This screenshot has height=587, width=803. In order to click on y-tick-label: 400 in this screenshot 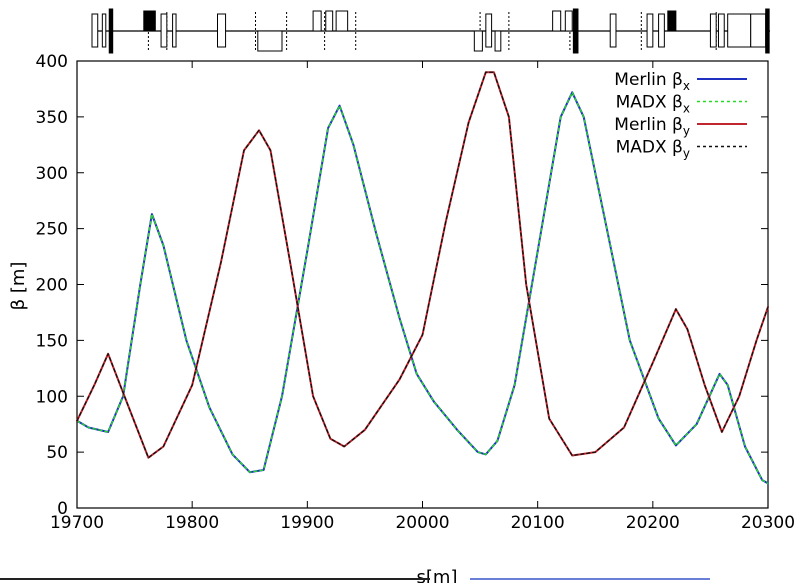, I will do `click(52, 62)`.